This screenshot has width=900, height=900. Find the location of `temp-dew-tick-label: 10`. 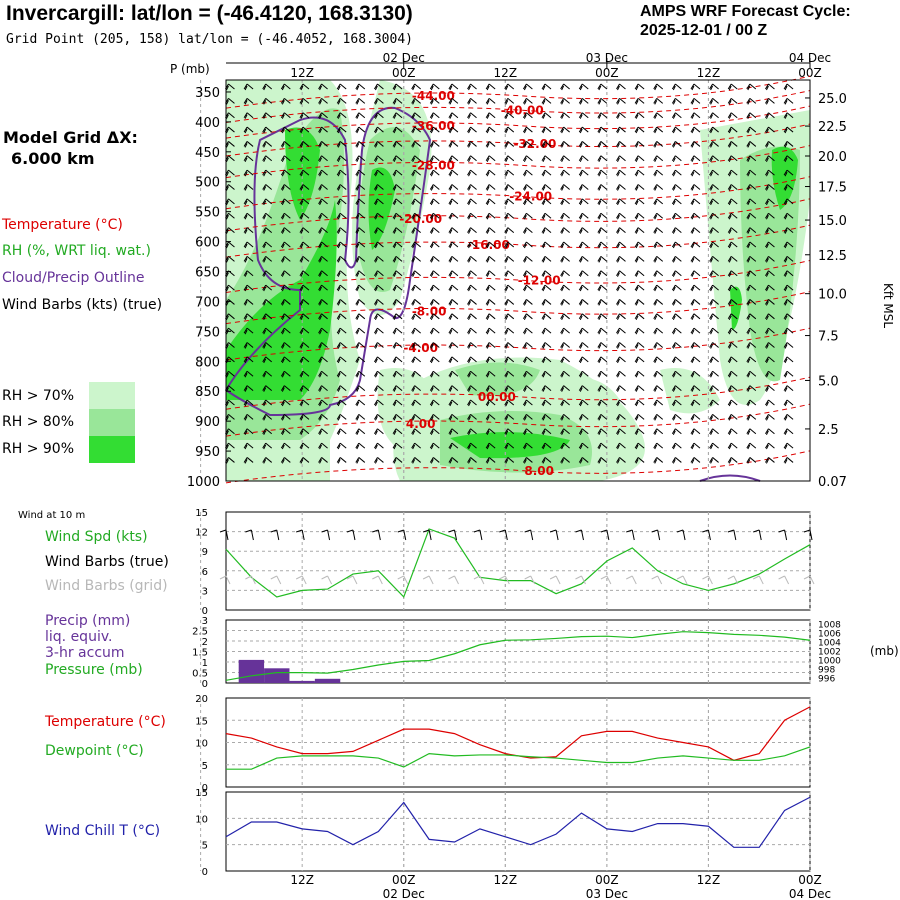

temp-dew-tick-label: 10 is located at coordinates (201, 744).